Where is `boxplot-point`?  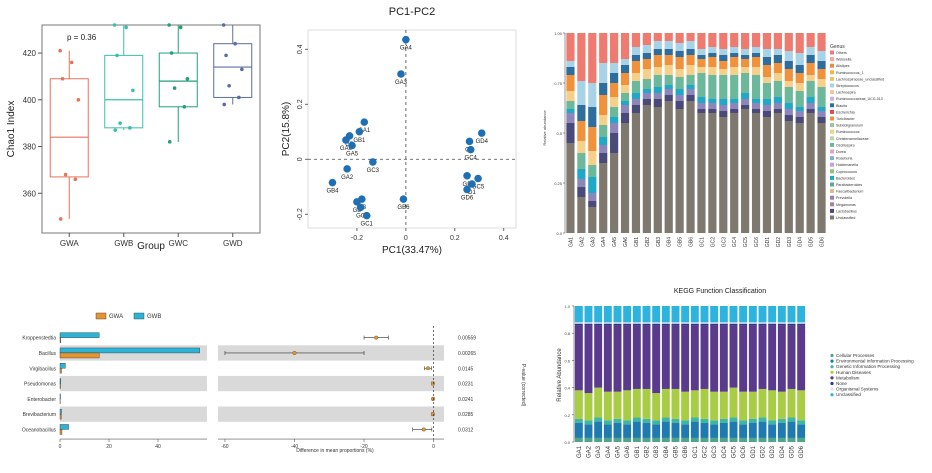 boxplot-point is located at coordinates (133, 90).